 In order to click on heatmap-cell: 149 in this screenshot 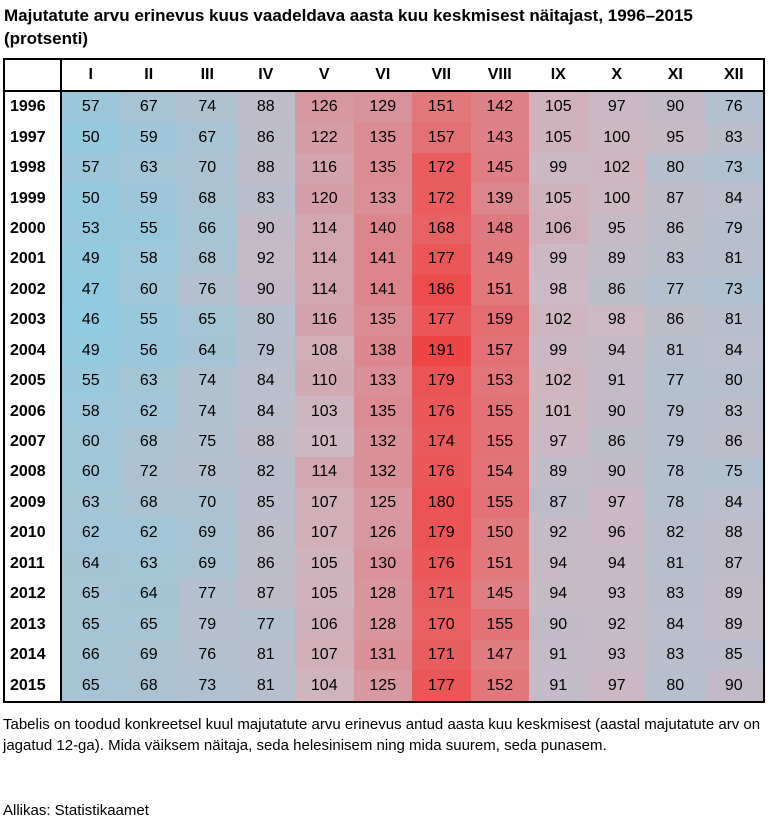, I will do `click(499, 259)`.